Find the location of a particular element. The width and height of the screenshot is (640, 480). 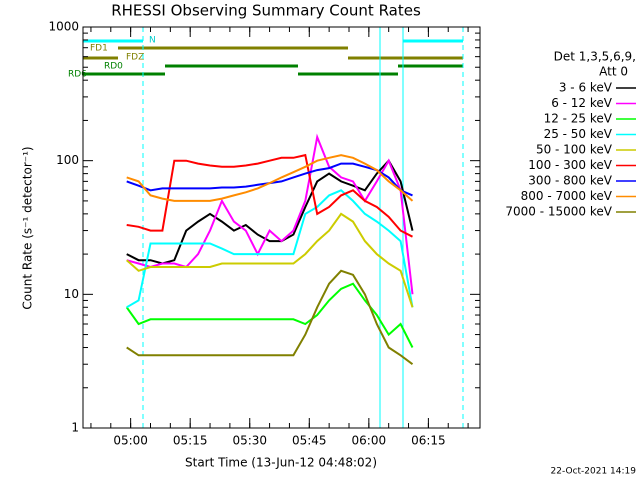

legend-label: 6 - 12 keV is located at coordinates (582, 103).